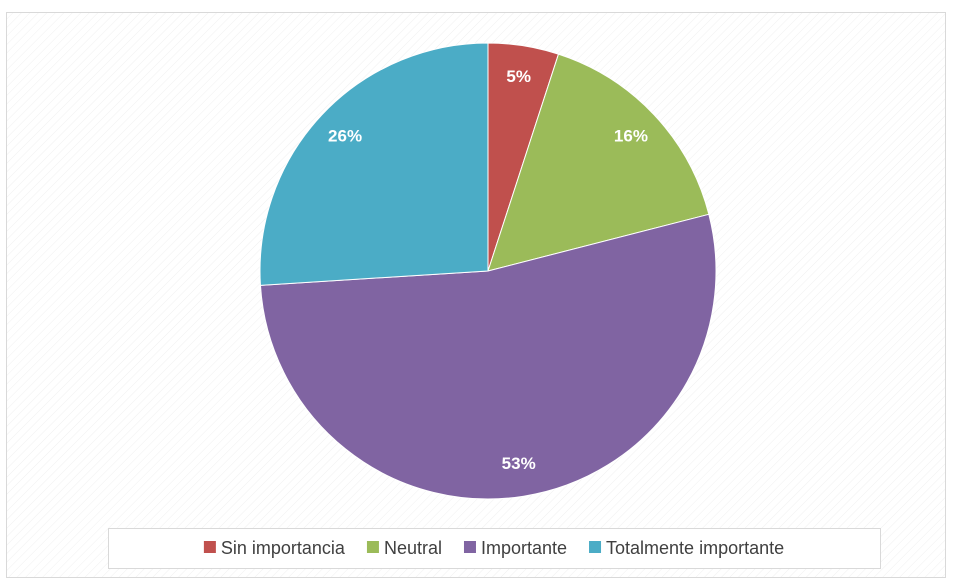  I want to click on legend-box, so click(494, 548).